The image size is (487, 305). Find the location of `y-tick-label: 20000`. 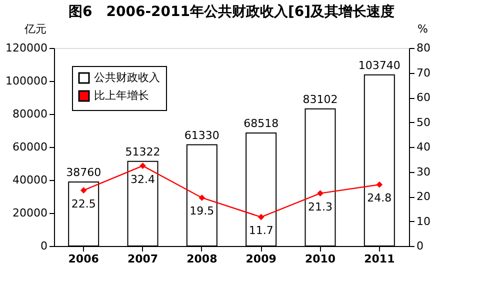

y-tick-label: 20000 is located at coordinates (30, 213).